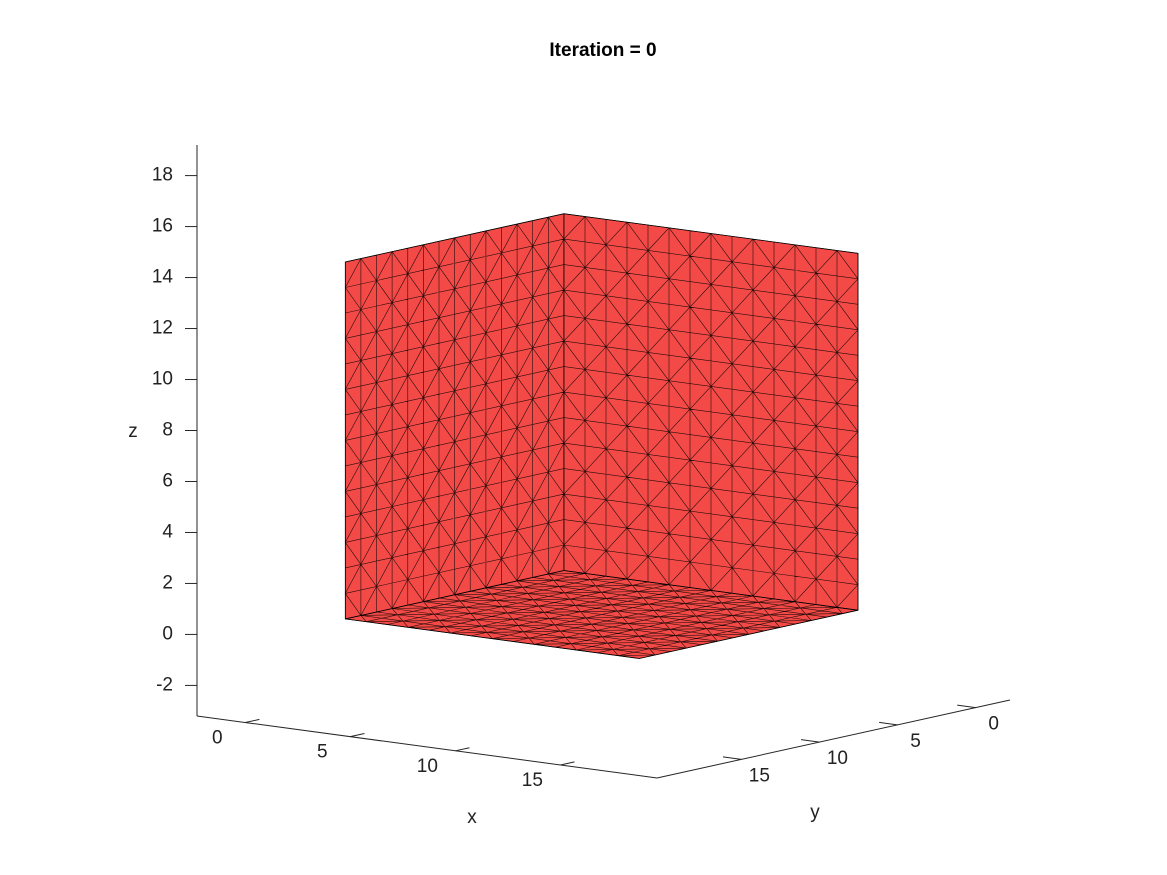  Describe the element at coordinates (602, 50) in the screenshot. I see `chart-title: Iteration = 0` at that location.